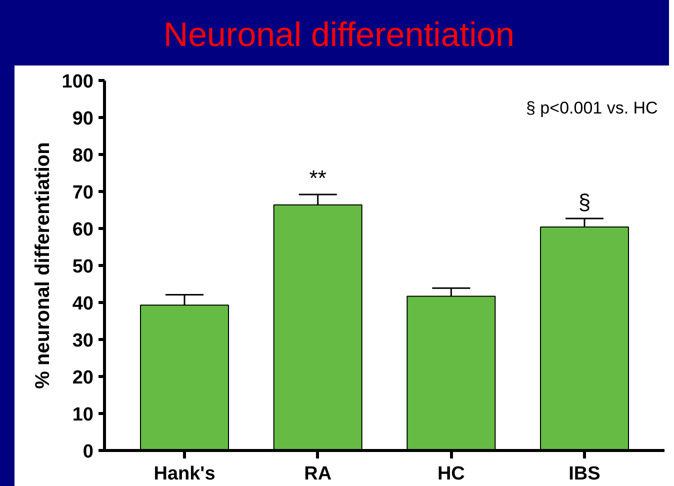  I want to click on x-tick-label: RA, so click(318, 474).